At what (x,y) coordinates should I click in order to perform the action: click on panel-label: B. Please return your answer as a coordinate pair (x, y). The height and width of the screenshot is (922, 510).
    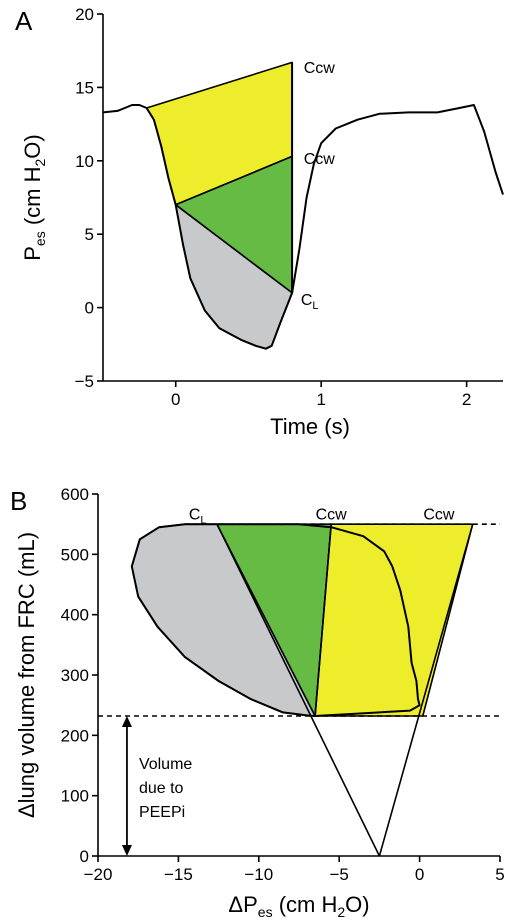
    Looking at the image, I should click on (18, 501).